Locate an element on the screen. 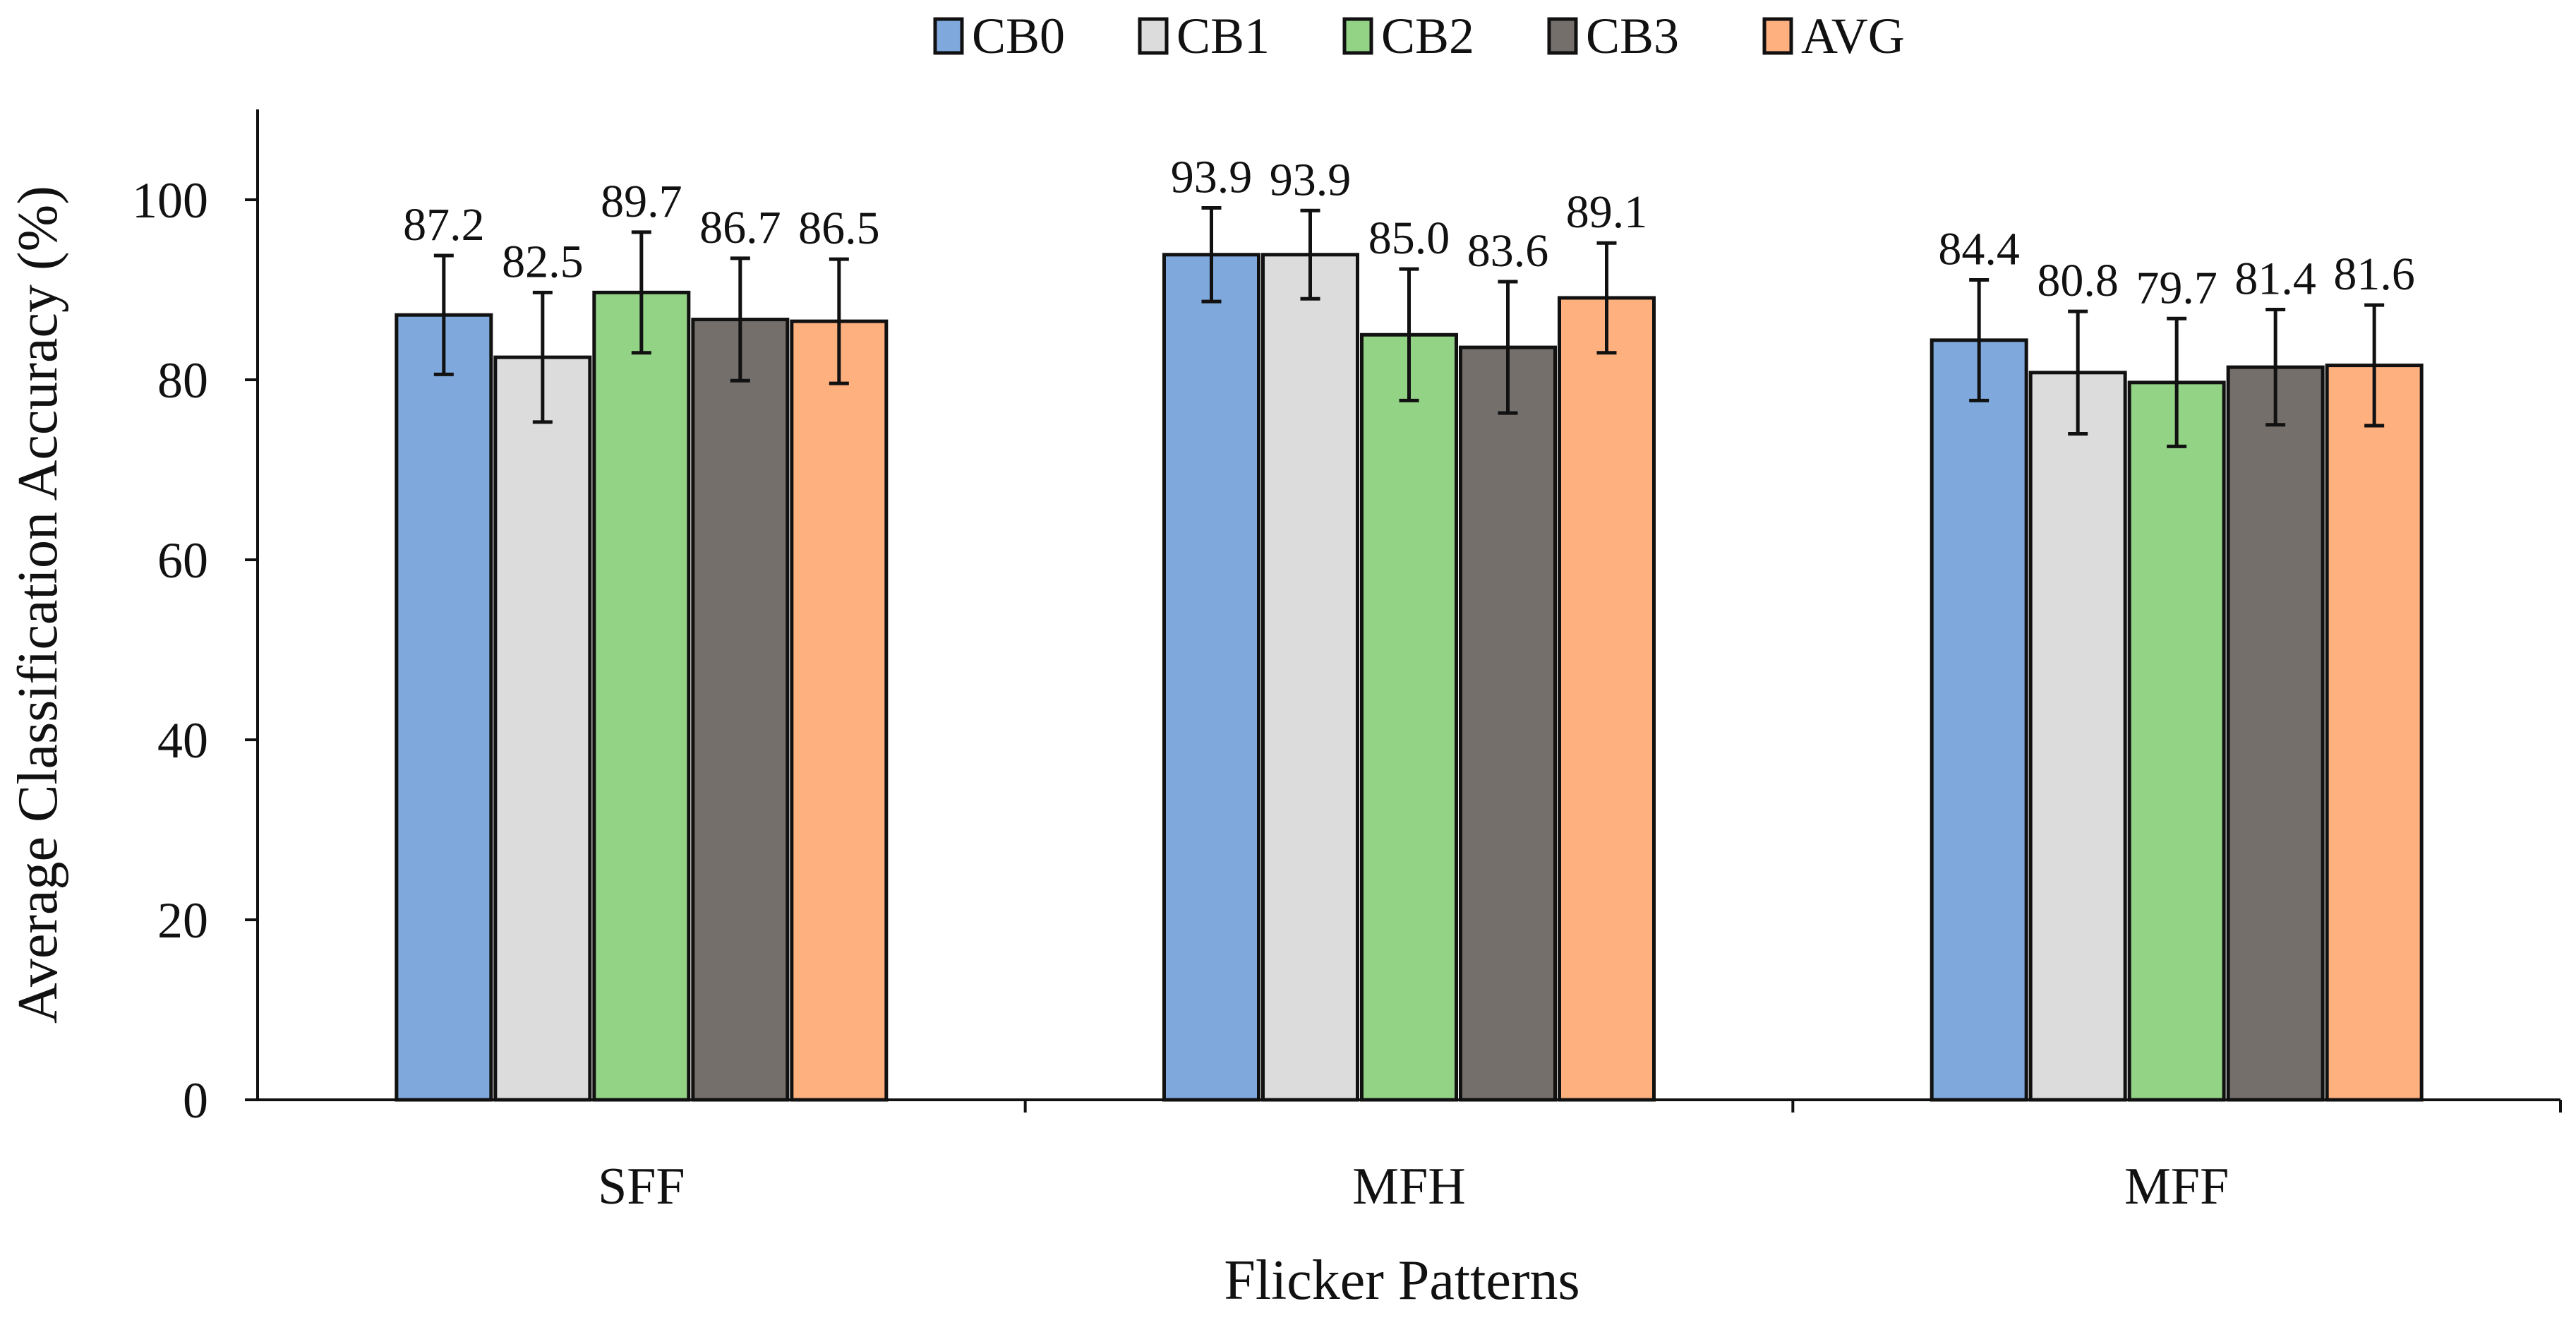 The image size is (2576, 1325). data-label: 86.7 is located at coordinates (740, 227).